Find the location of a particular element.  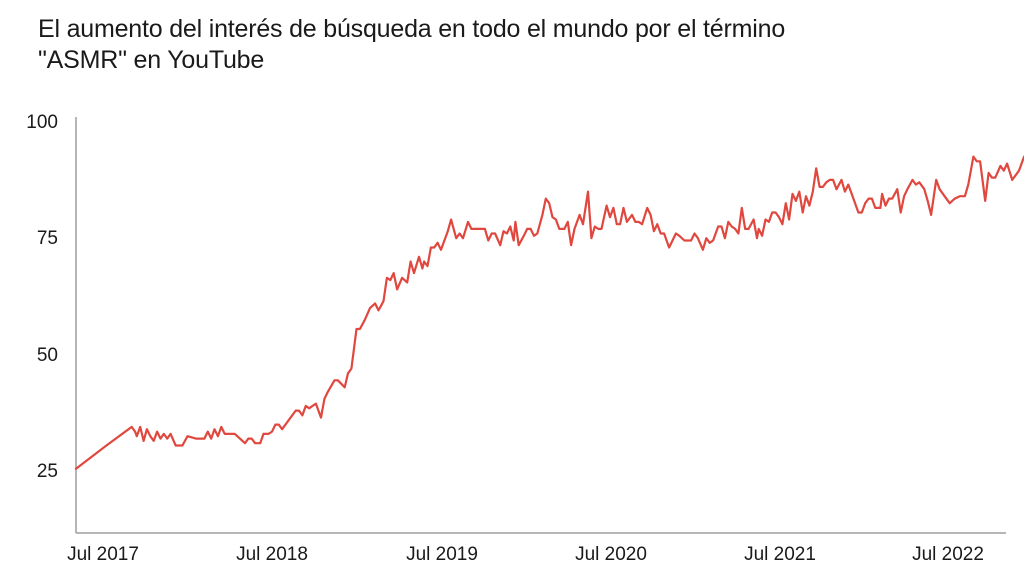

x-tick-label: Jul 2021 is located at coordinates (780, 554).